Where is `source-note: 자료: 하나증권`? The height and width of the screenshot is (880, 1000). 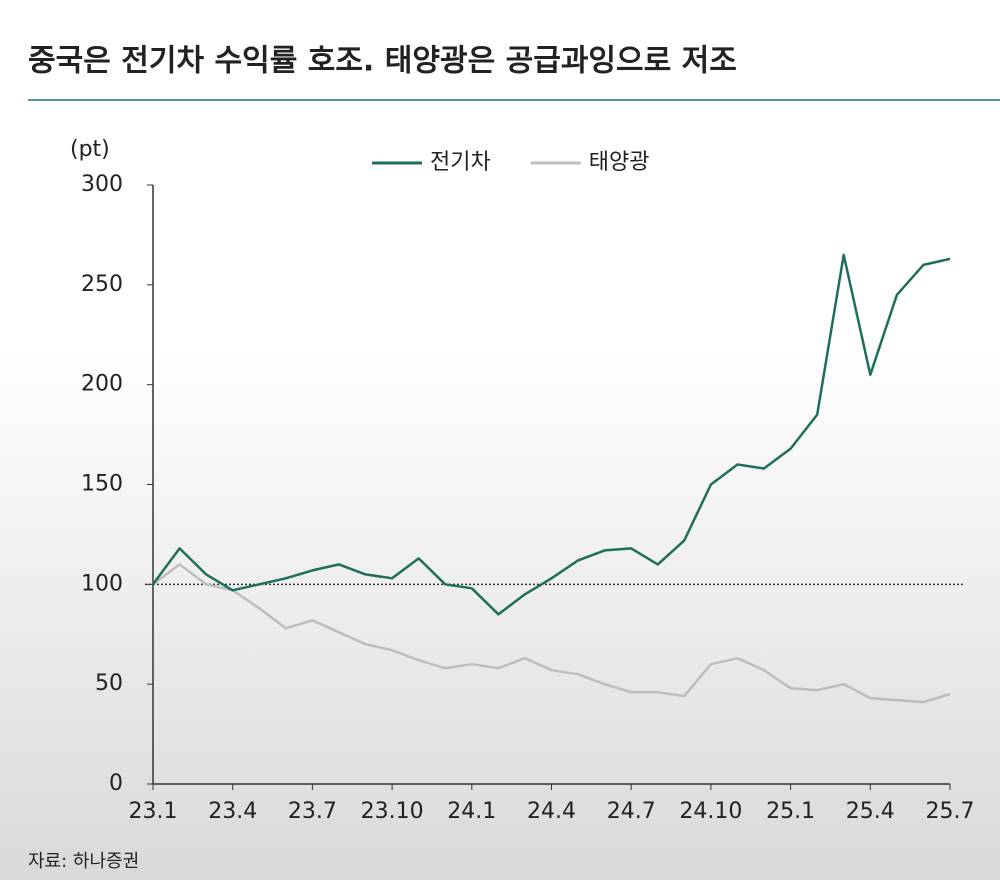 source-note: 자료: 하나증권 is located at coordinates (83, 861).